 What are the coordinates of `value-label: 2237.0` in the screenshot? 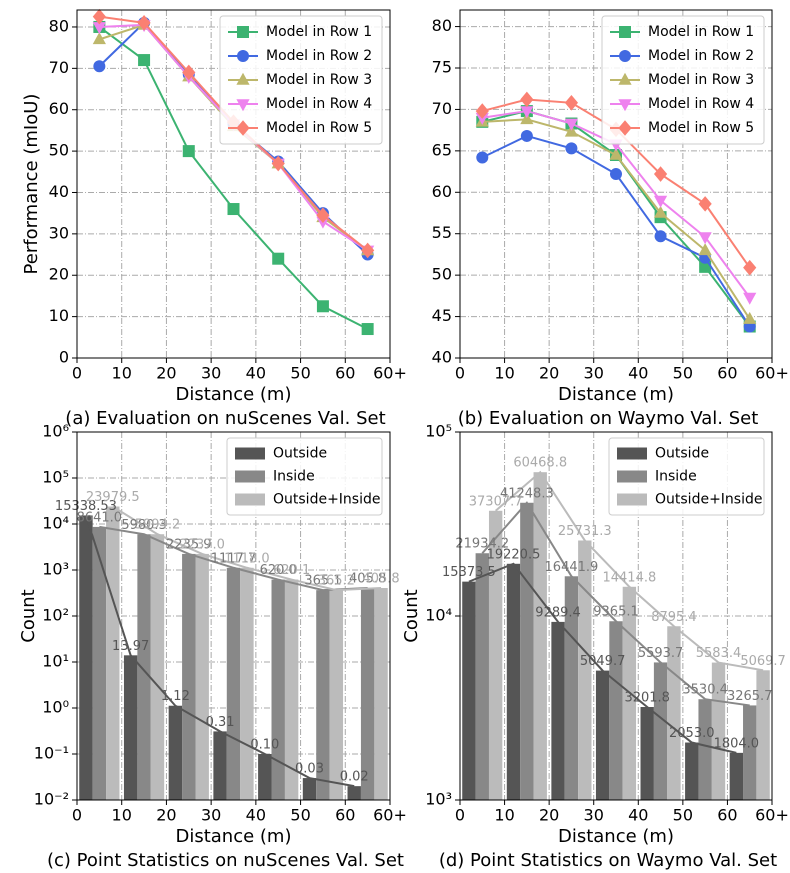 It's located at (202, 544).